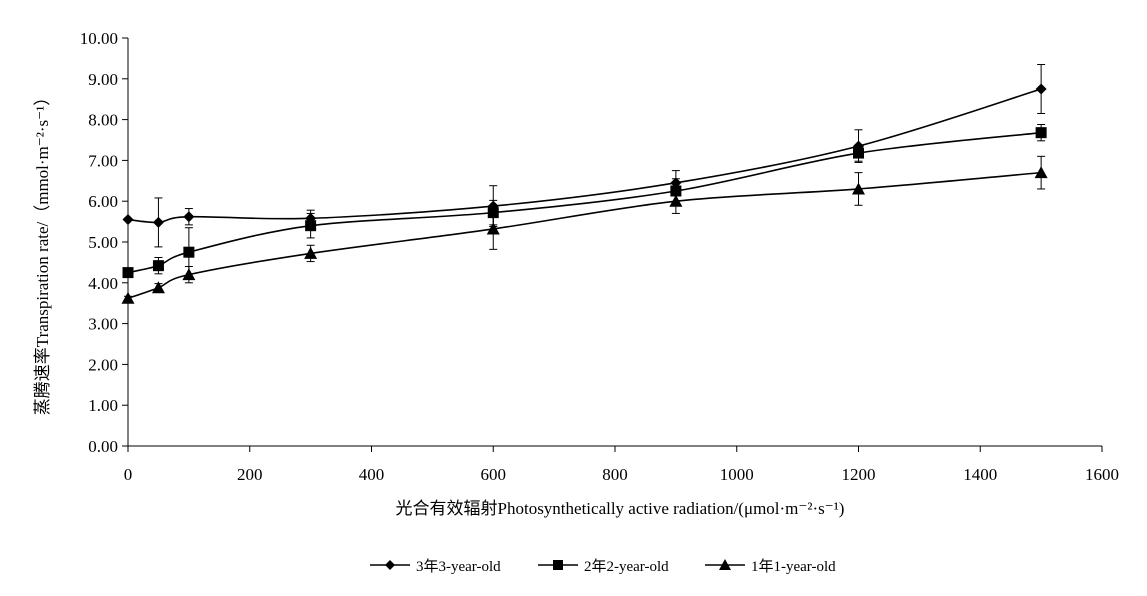 Image resolution: width=1147 pixels, height=596 pixels. What do you see at coordinates (99, 38) in the screenshot?
I see `y-tick-label: 10.00` at bounding box center [99, 38].